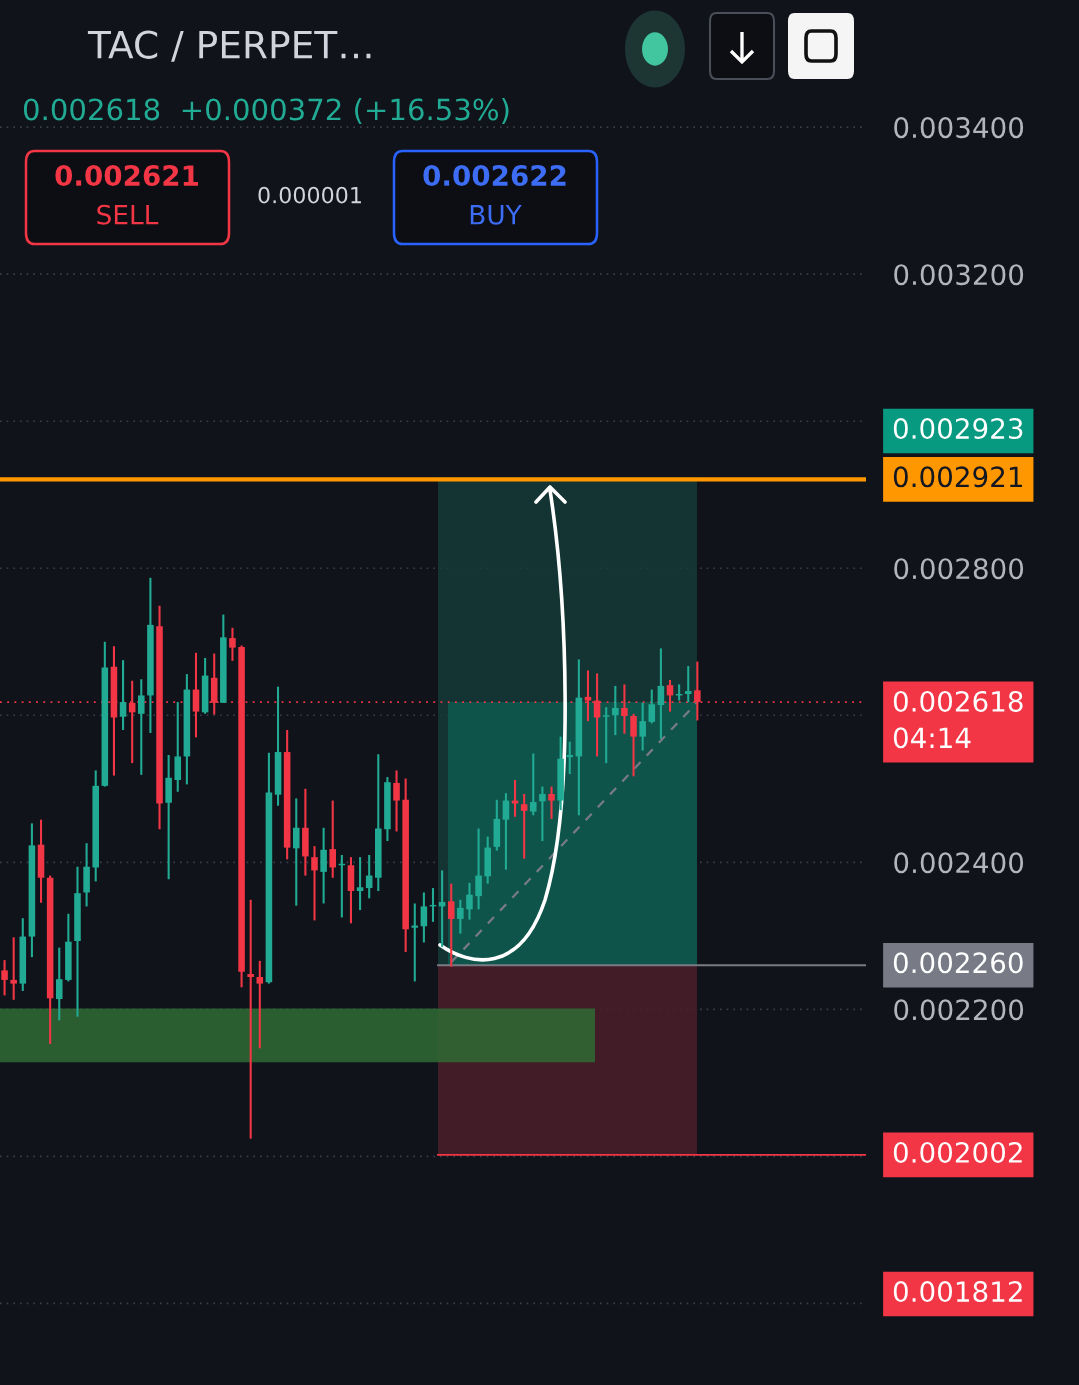 The image size is (1079, 1385). What do you see at coordinates (494, 176) in the screenshot?
I see `annotation: 0.002622` at bounding box center [494, 176].